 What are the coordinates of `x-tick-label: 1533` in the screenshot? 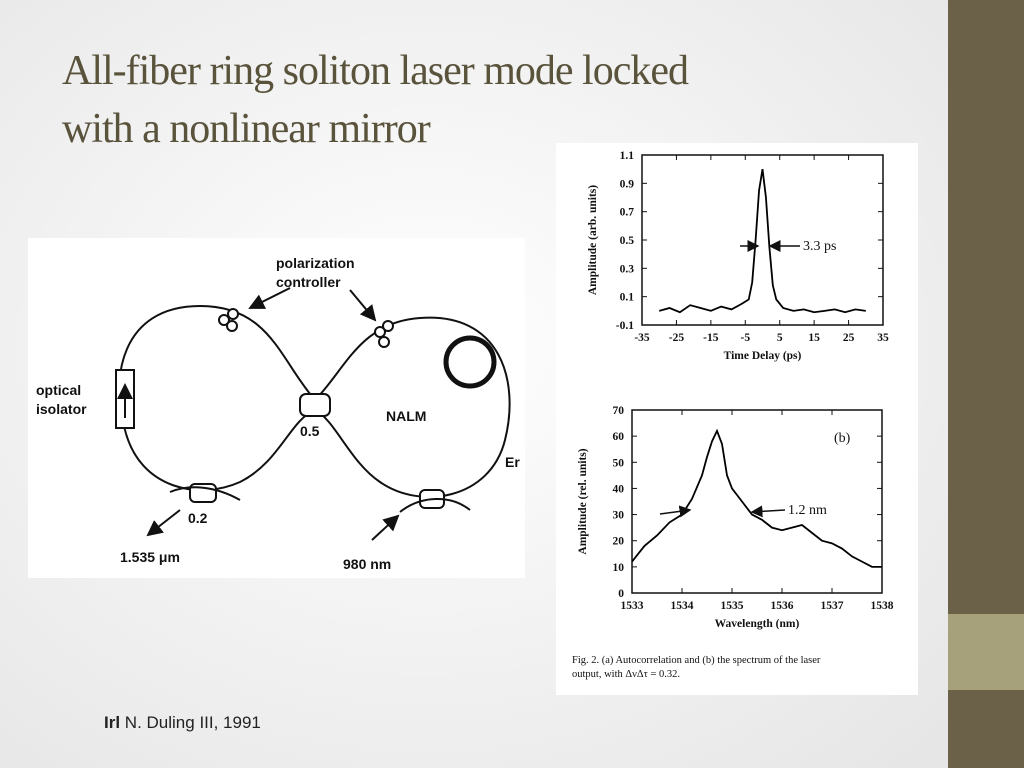 It's located at (632, 606).